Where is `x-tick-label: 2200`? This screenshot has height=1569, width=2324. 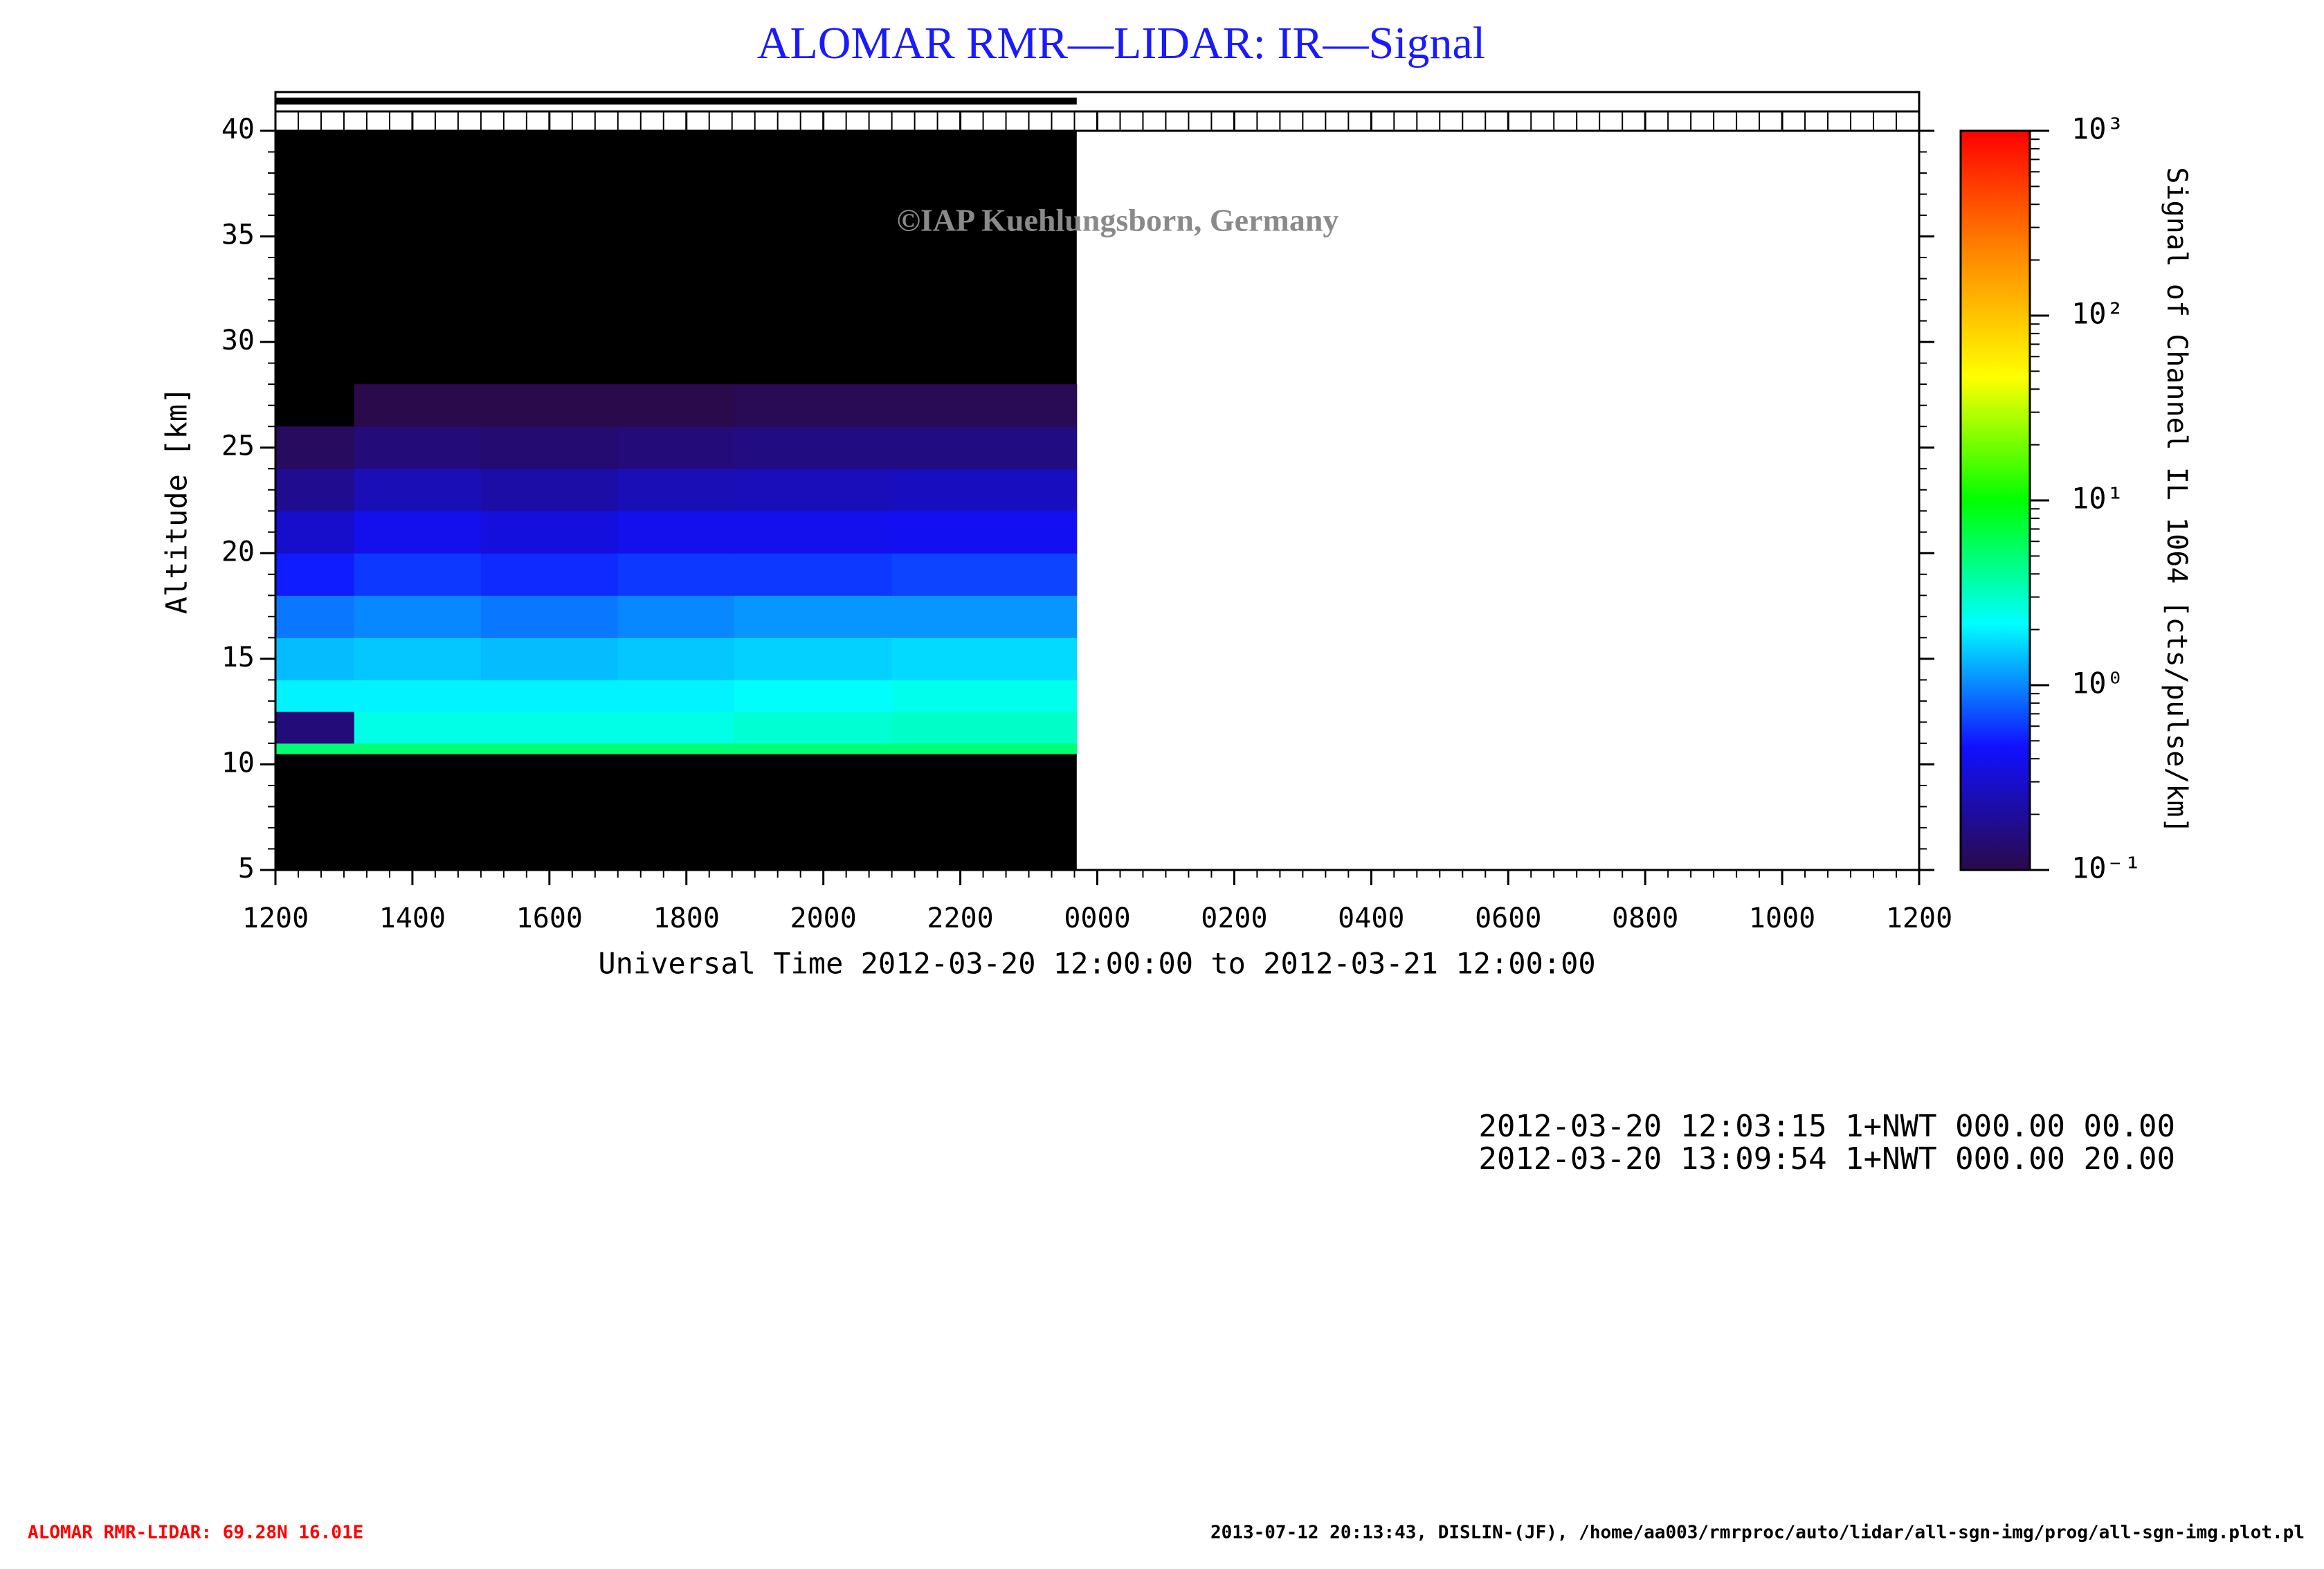 x-tick-label: 2200 is located at coordinates (960, 918).